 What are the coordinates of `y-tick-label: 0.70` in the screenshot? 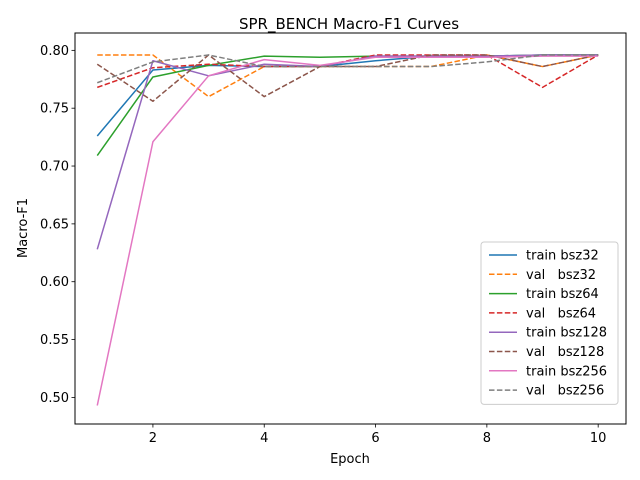 It's located at (54, 167).